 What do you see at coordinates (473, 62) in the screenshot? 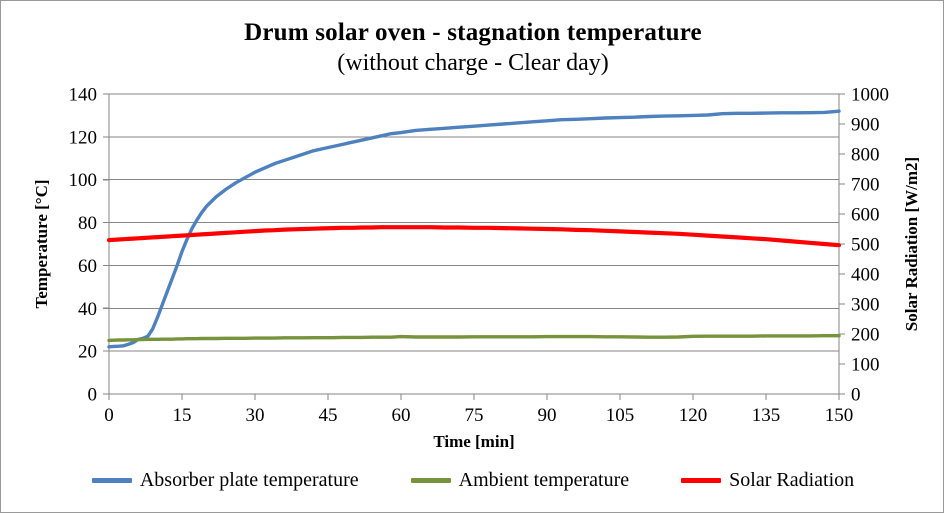
I see `chart-subtitle: (without charge - Clear day)` at bounding box center [473, 62].